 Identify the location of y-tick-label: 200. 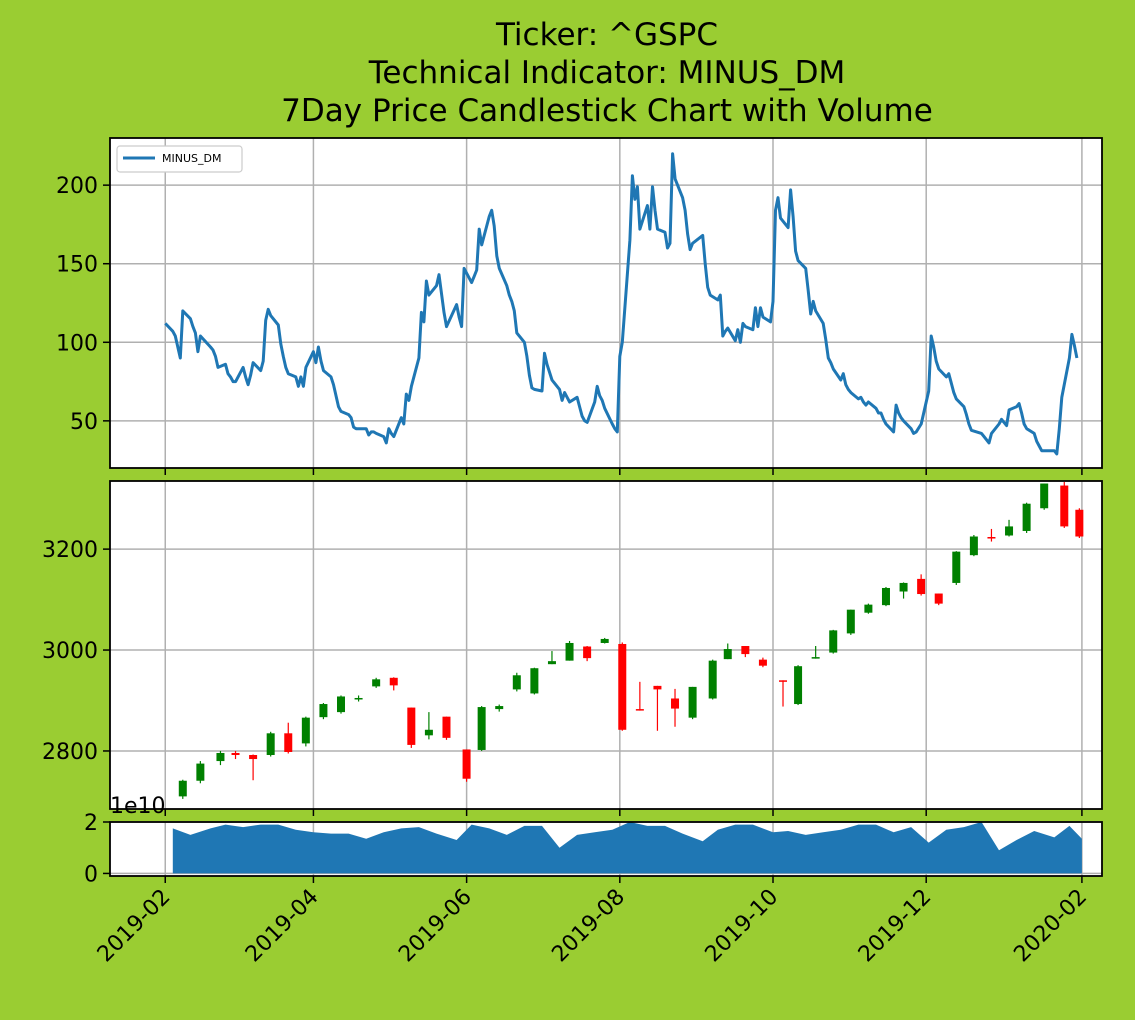
(77, 186).